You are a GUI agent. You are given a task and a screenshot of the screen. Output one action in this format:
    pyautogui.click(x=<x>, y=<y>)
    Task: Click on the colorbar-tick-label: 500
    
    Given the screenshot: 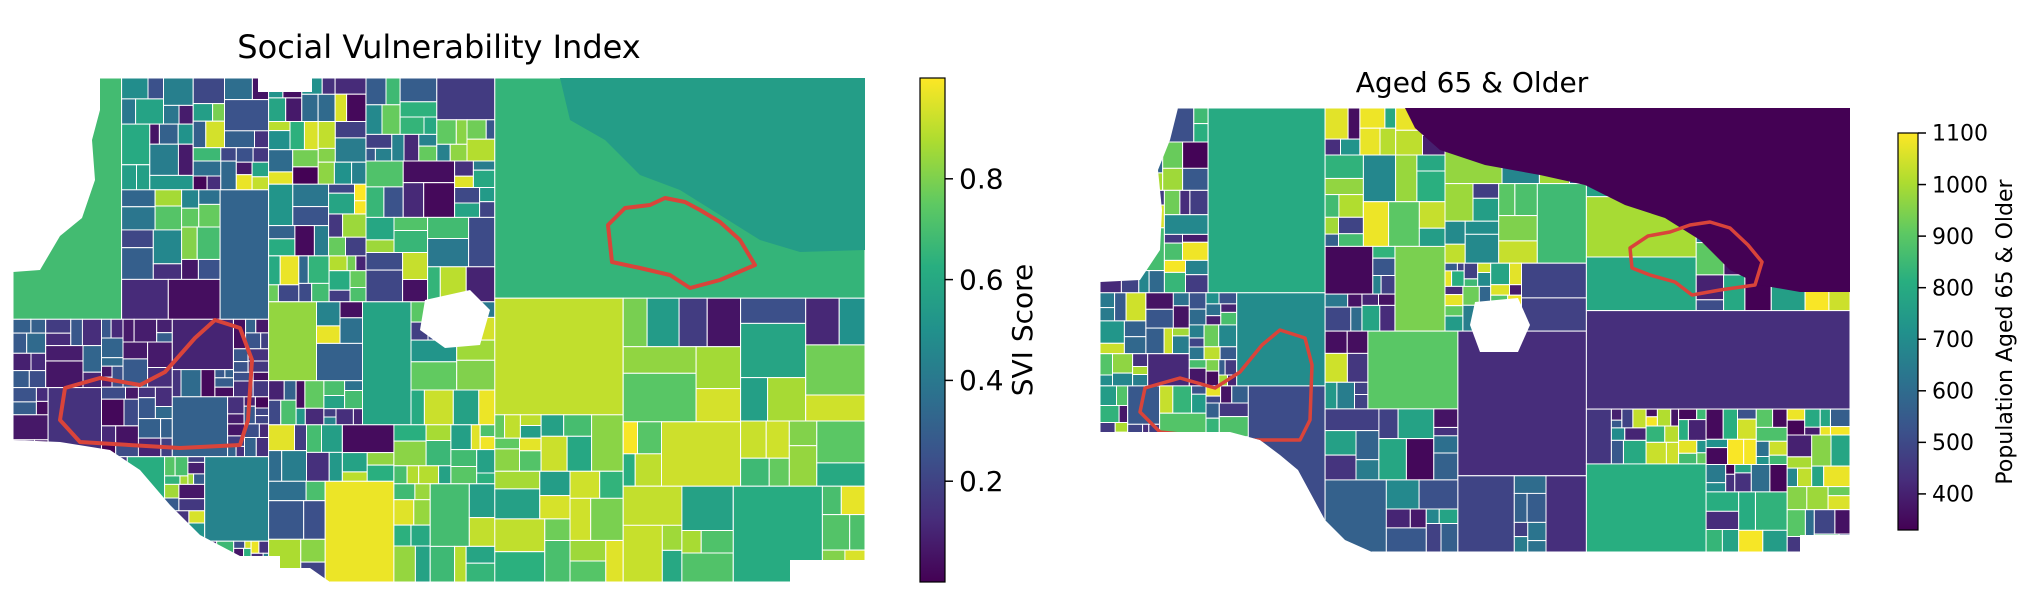 What is the action you would take?
    pyautogui.click(x=1953, y=443)
    